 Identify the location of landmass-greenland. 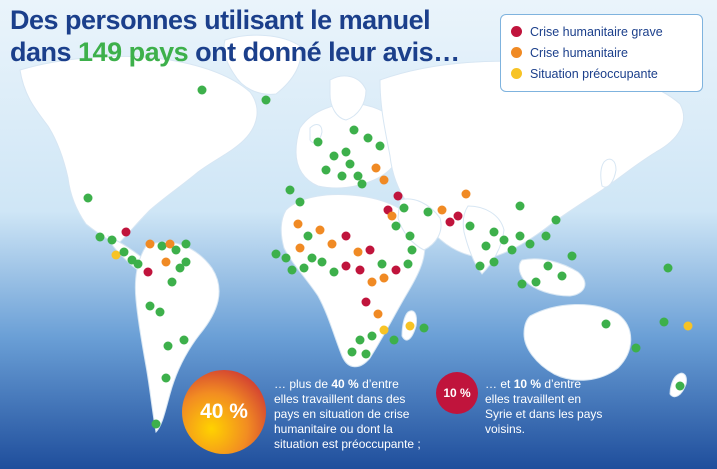
(262, 64).